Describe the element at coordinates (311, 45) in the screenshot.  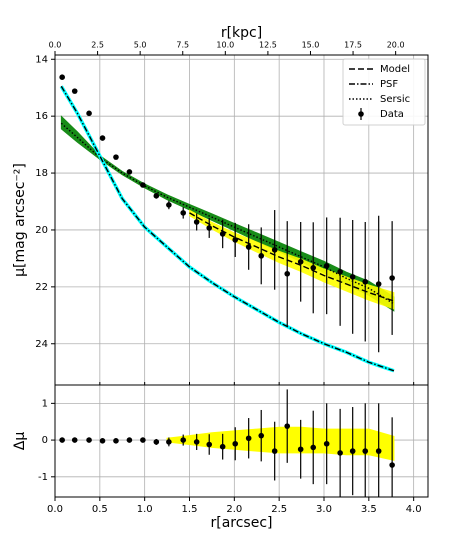
I see `x2-tick-label: 15.0` at that location.